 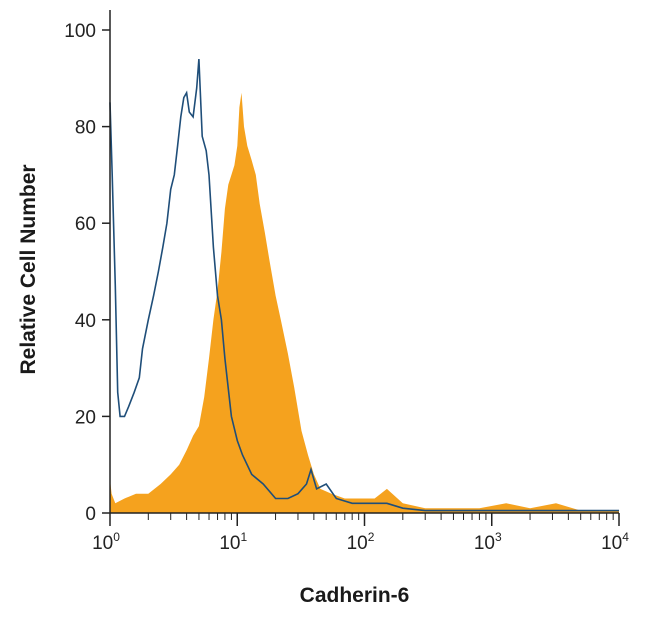 What do you see at coordinates (106, 542) in the screenshot?
I see `x-tick-label: 10⁰` at bounding box center [106, 542].